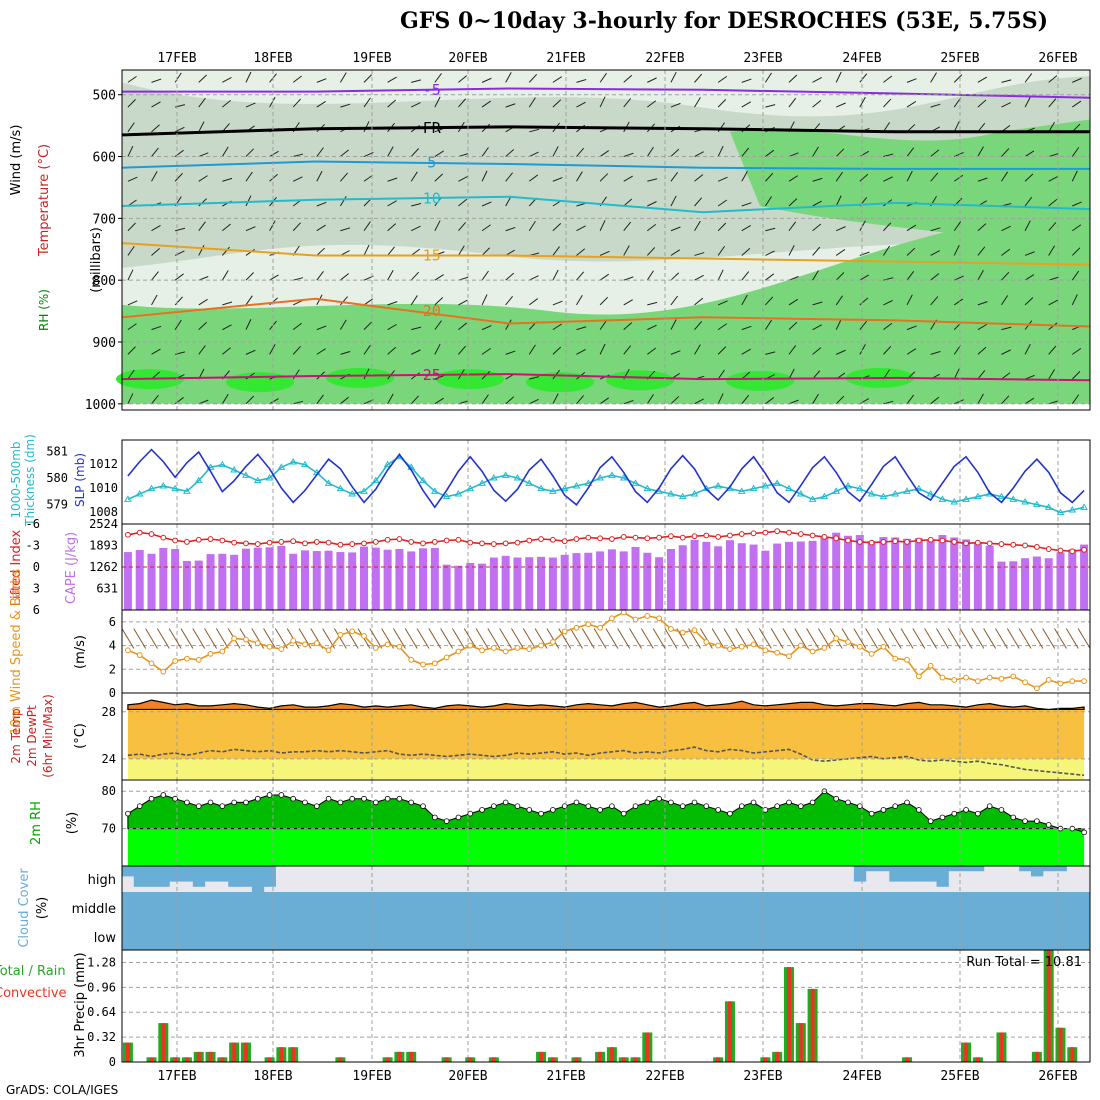 The width and height of the screenshot is (1100, 1100). Describe the element at coordinates (234, 876) in the screenshot. I see `cloud-high-bar` at that location.